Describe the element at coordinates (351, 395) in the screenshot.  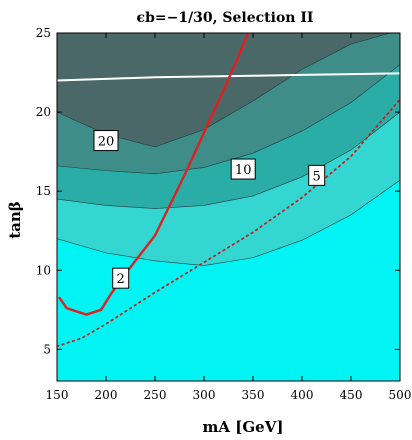
I see `x-tick-label-450: 450` at that location.